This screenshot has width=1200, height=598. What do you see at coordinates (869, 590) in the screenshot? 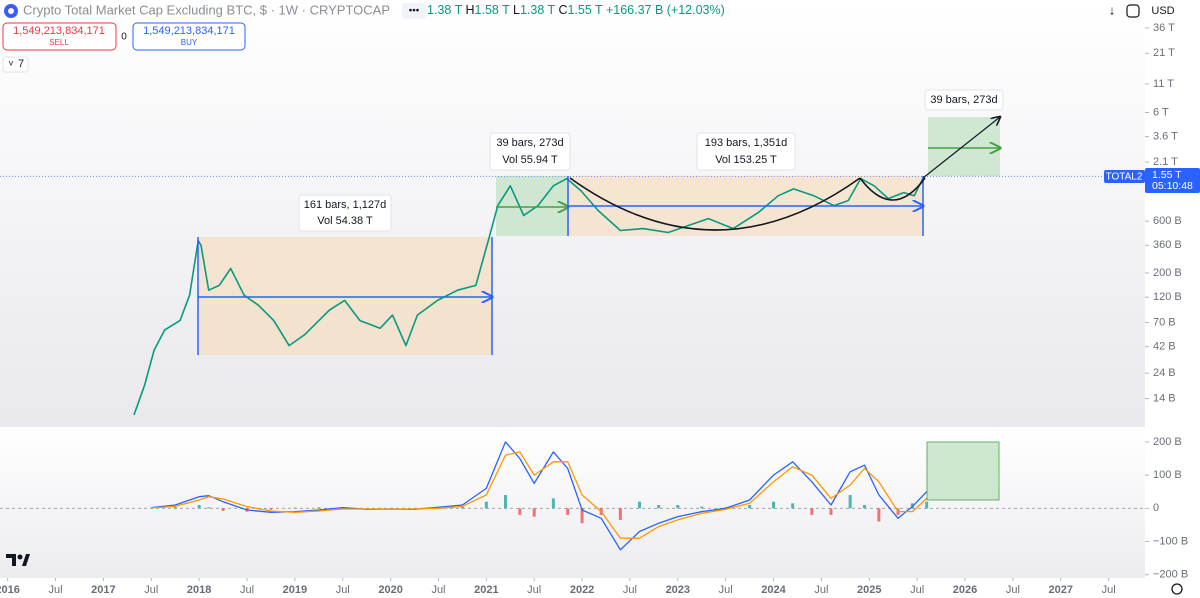
I see `x-tick-label: 2025` at bounding box center [869, 590].